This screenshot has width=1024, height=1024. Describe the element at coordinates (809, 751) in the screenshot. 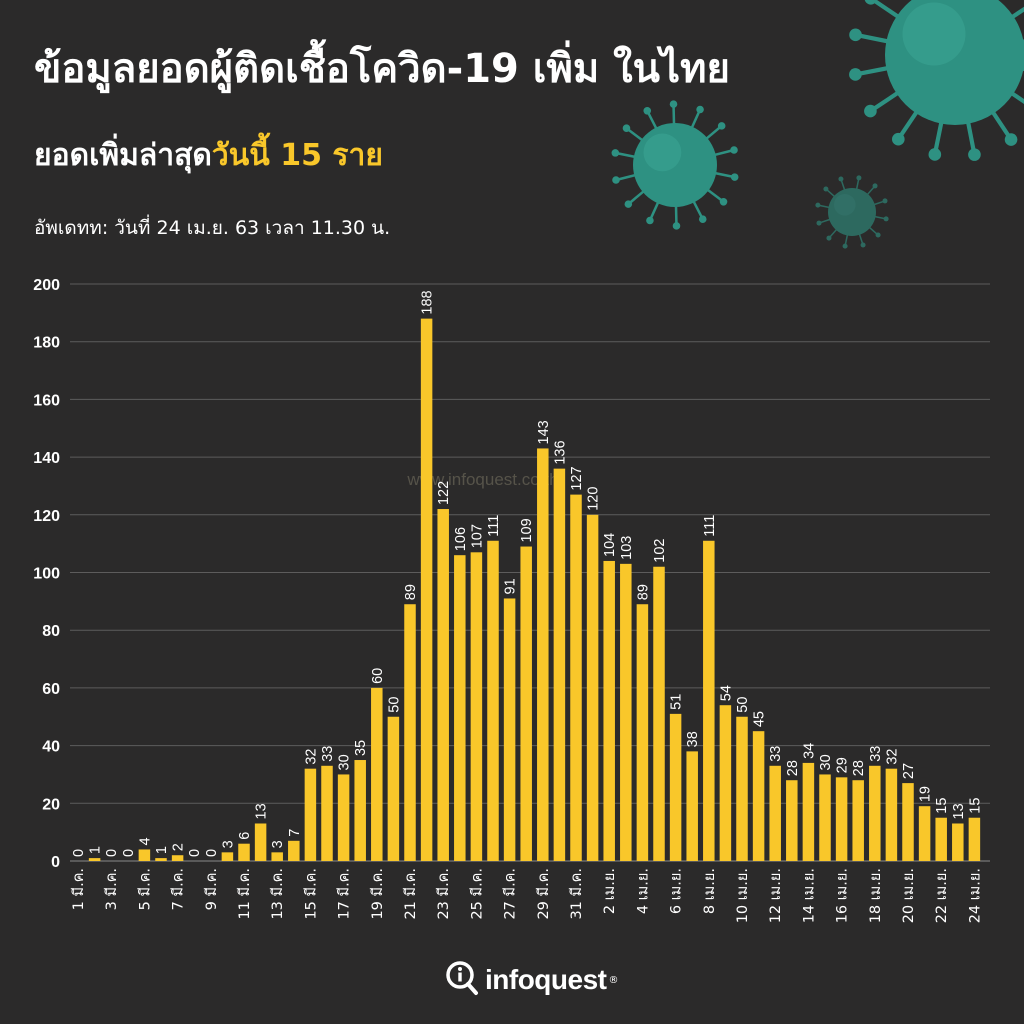

I see `data-label: 34` at that location.